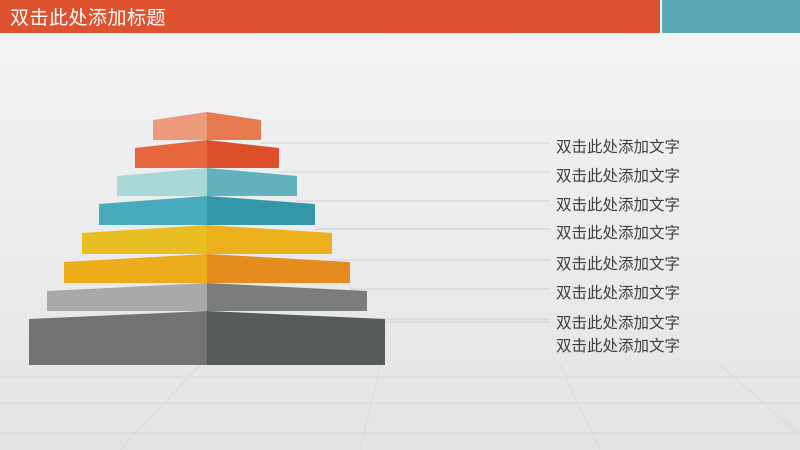 The image size is (800, 450). What do you see at coordinates (618, 293) in the screenshot?
I see `tier-label-6: 双击此处添加文字` at bounding box center [618, 293].